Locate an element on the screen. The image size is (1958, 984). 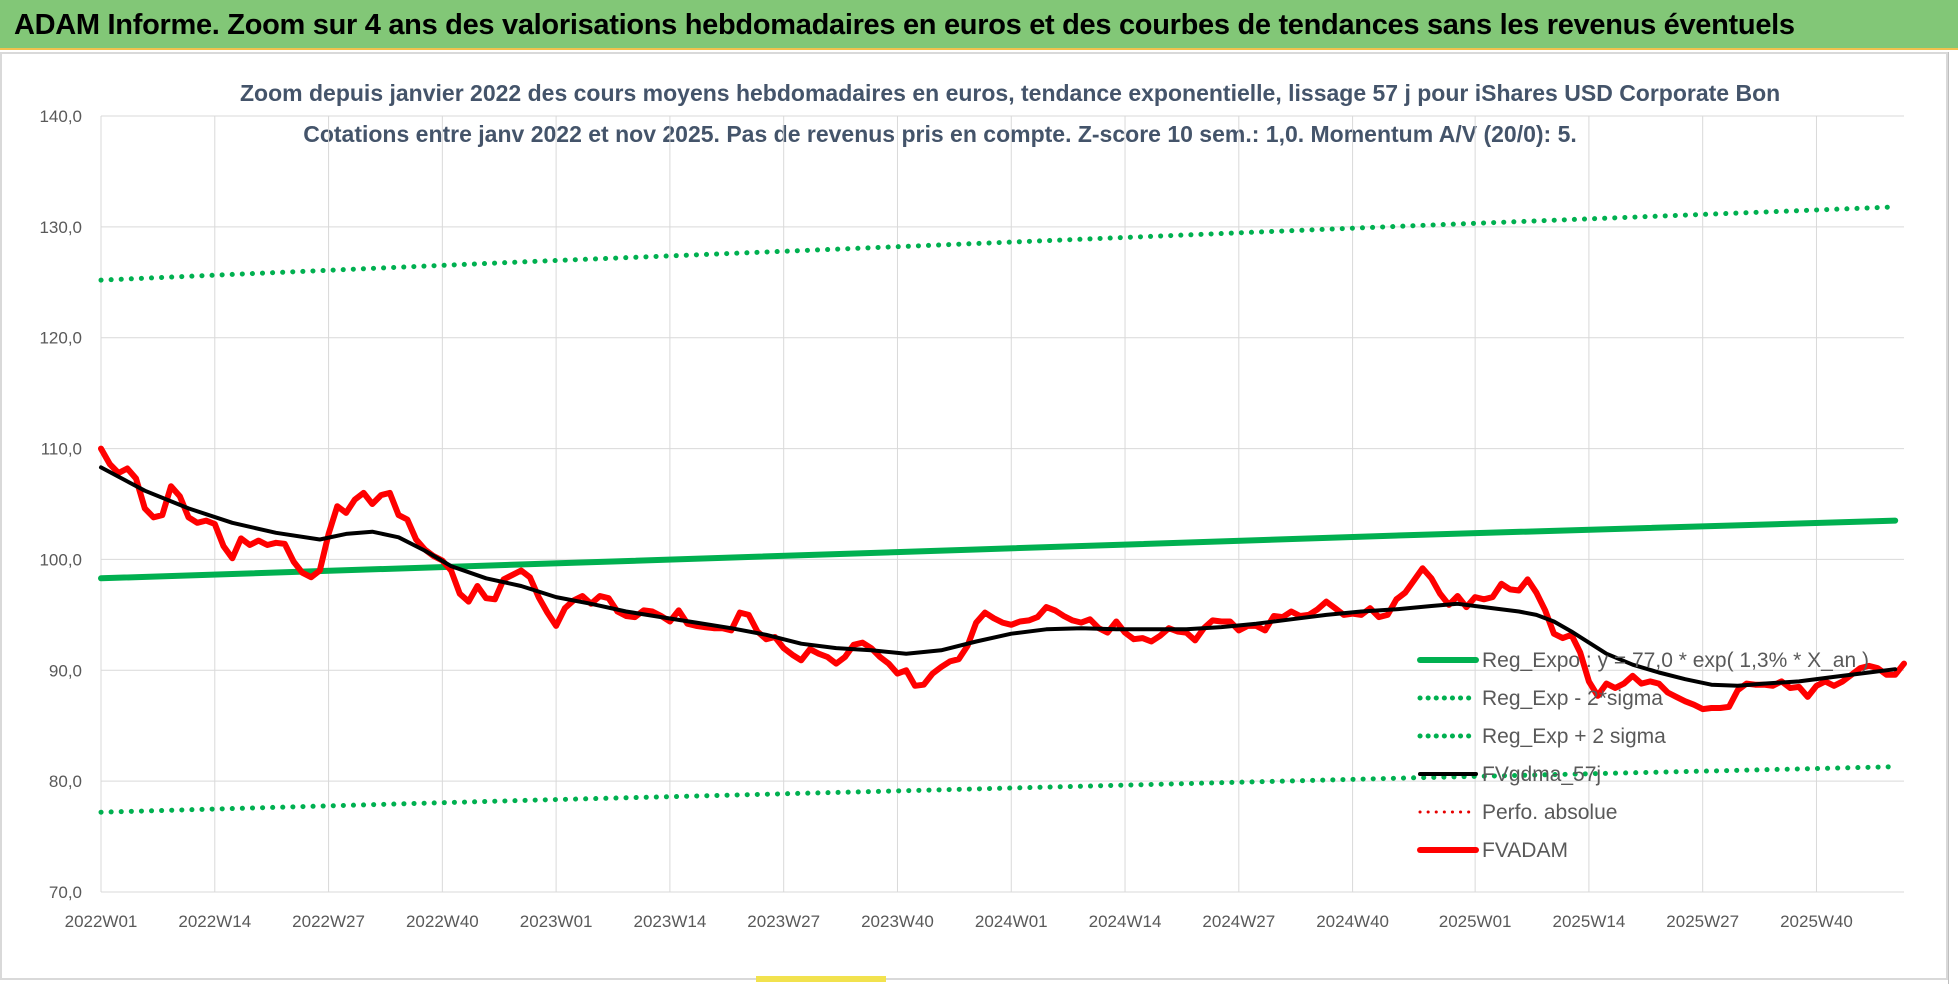
x-tick-label: 2024W14 is located at coordinates (1125, 921).